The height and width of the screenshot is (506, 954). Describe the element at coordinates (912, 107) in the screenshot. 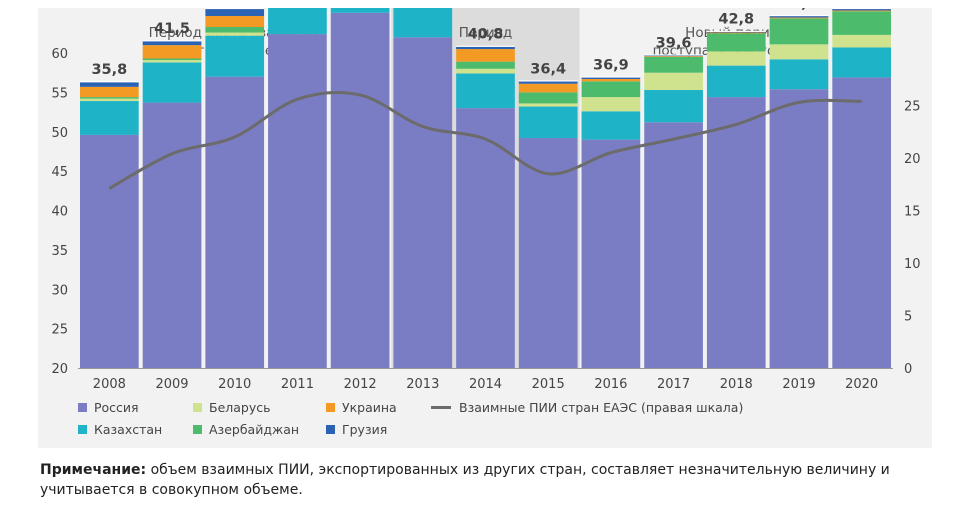

I see `y2-tick-label: 25` at that location.